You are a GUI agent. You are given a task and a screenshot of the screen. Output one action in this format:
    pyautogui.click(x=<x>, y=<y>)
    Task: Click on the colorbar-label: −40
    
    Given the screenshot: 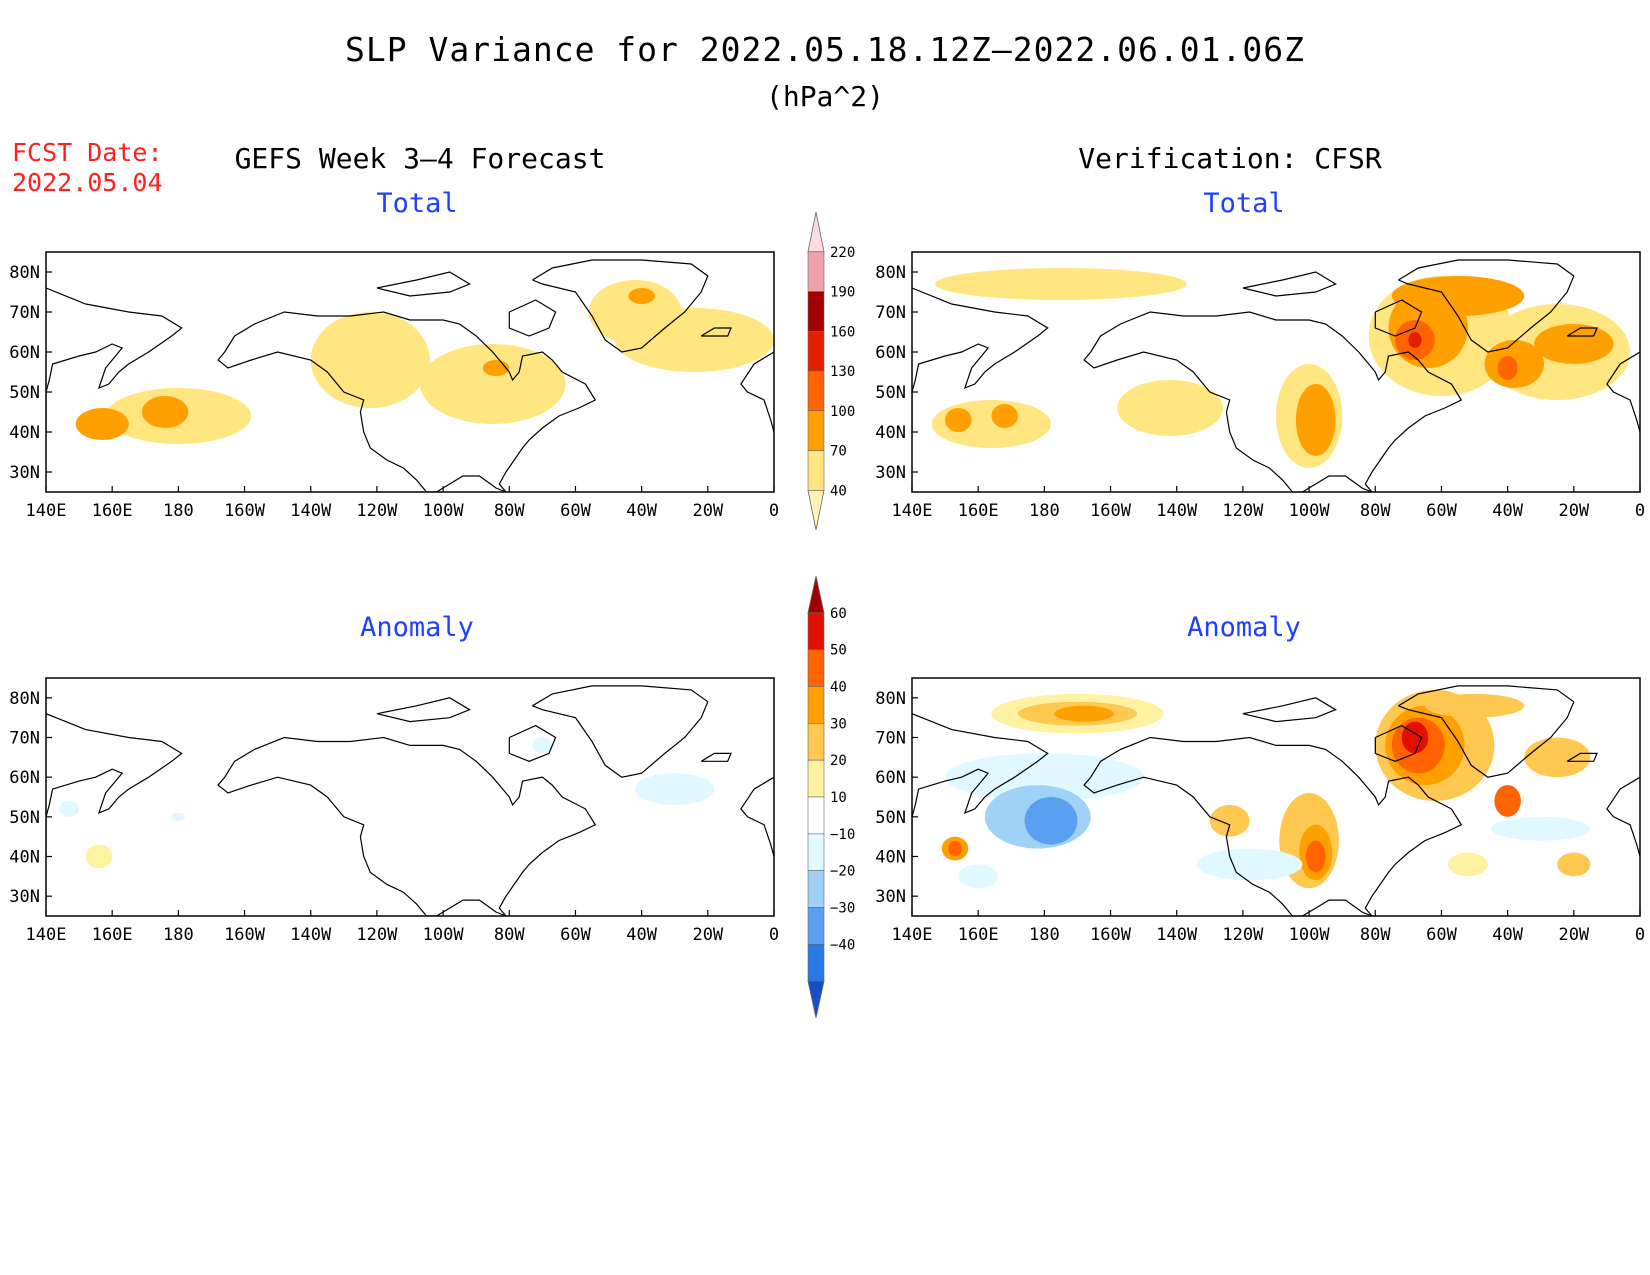 What is the action you would take?
    pyautogui.click(x=842, y=945)
    